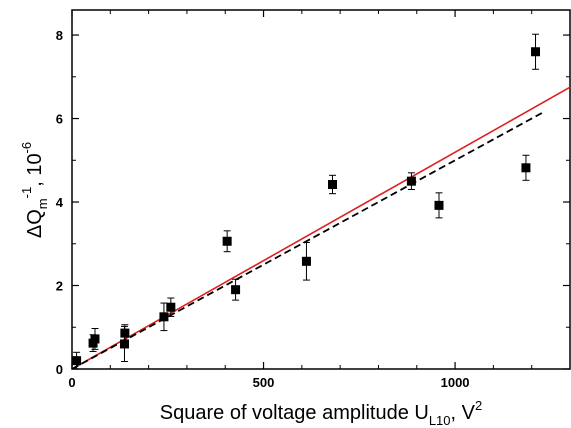  I want to click on x-tick-label: 500, so click(264, 382).